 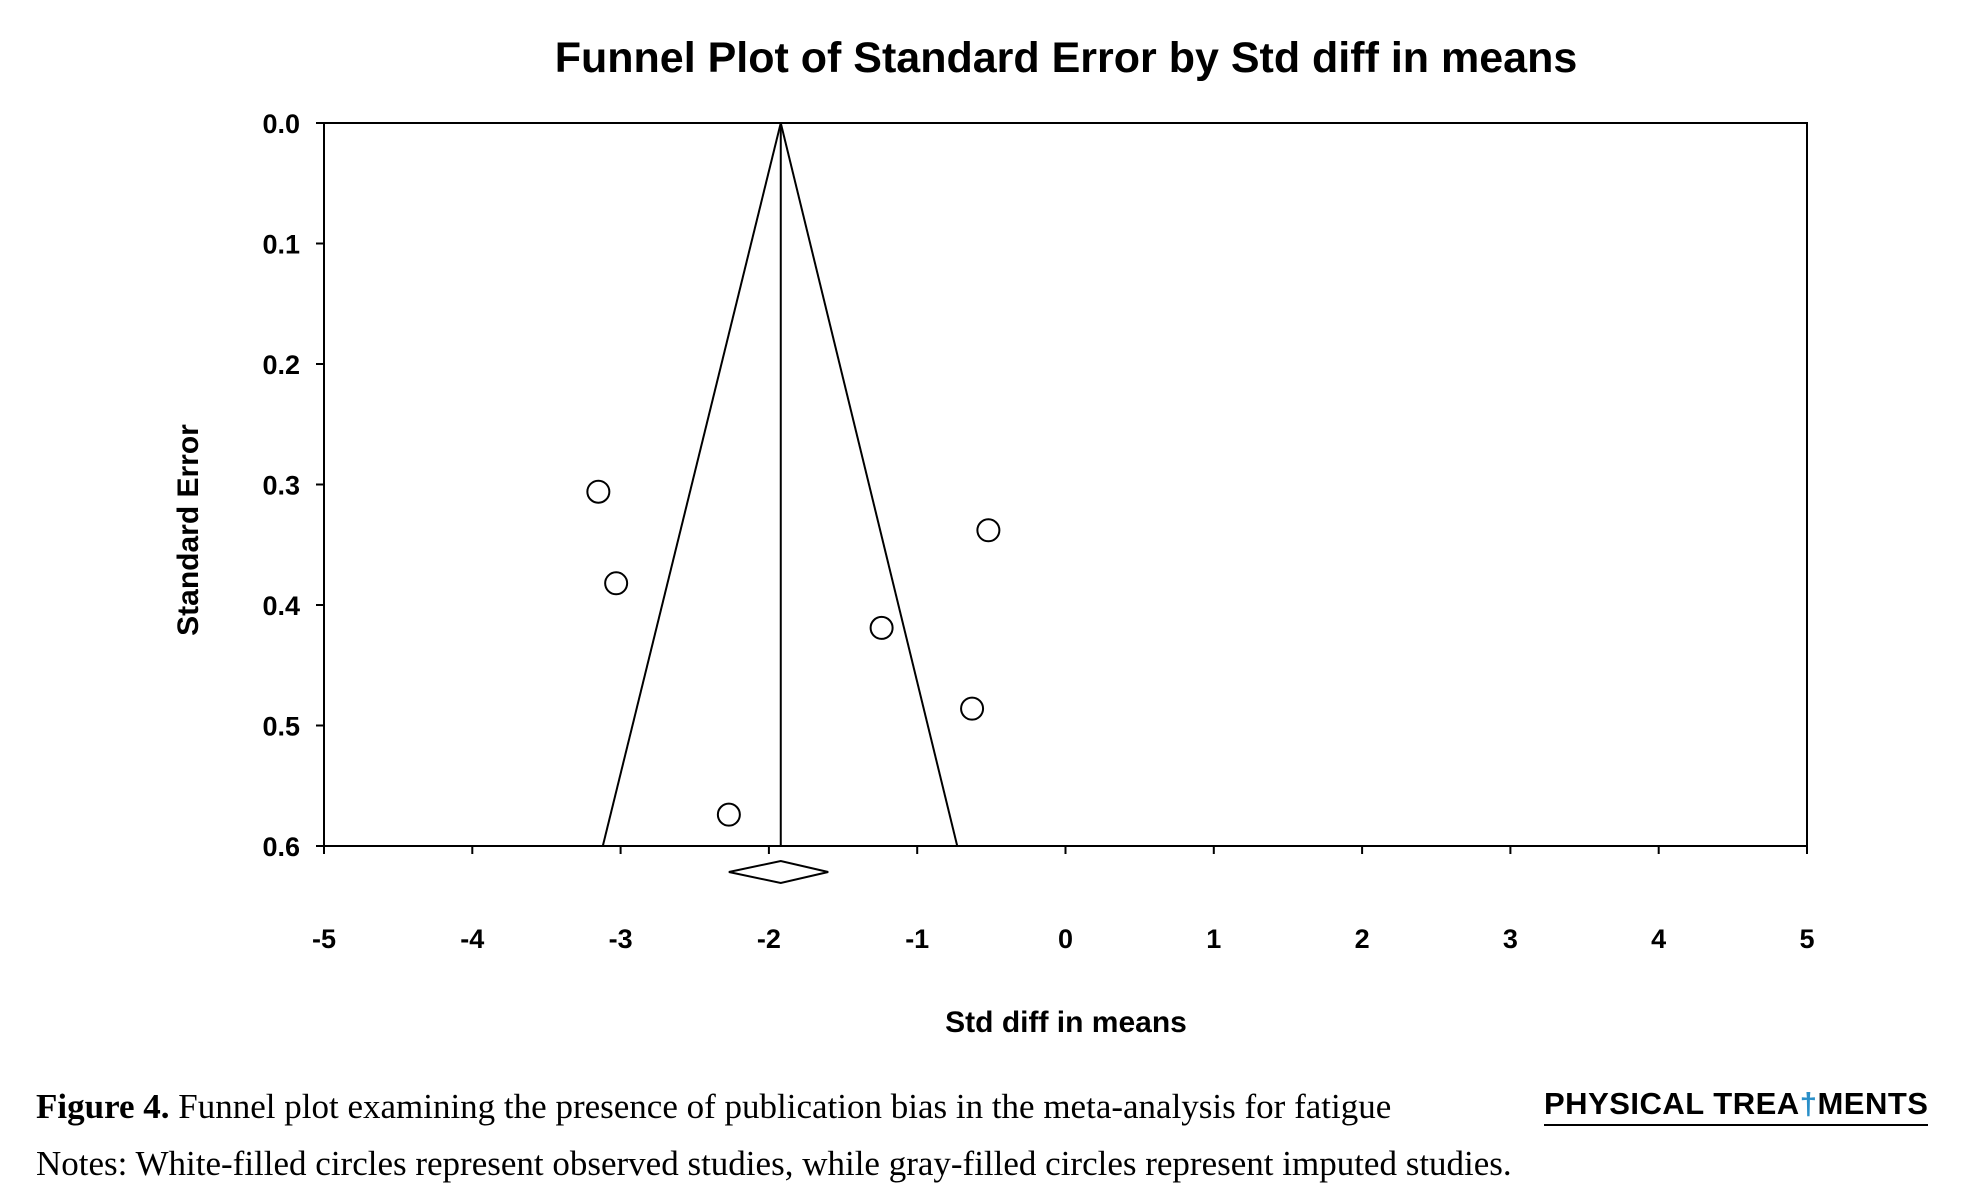 What do you see at coordinates (281, 486) in the screenshot?
I see `y-tick-label: 0.3` at bounding box center [281, 486].